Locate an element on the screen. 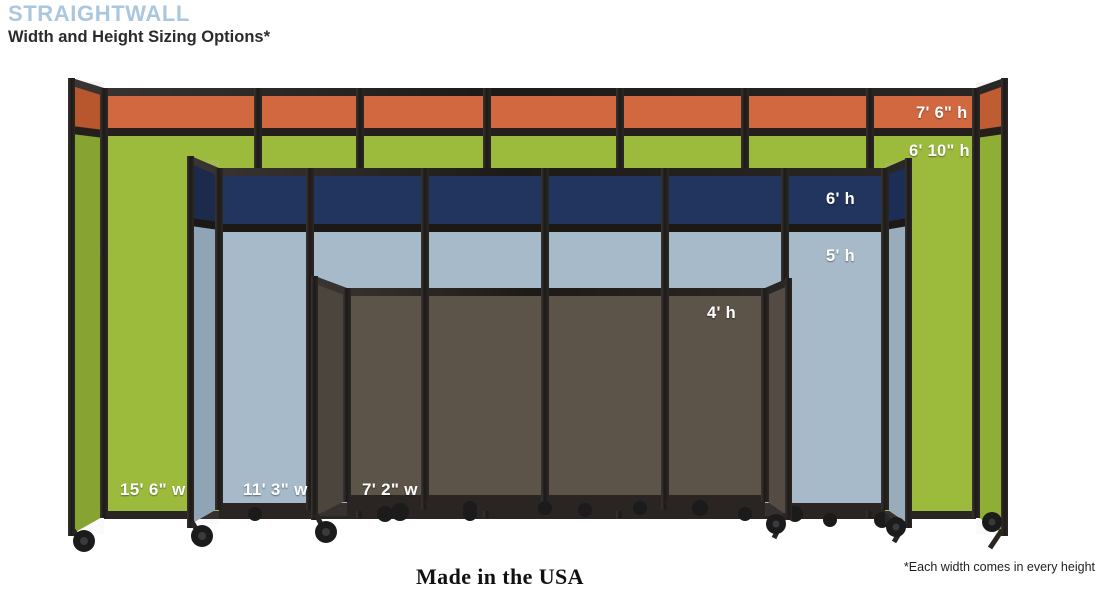 This screenshot has height=612, width=1103. rail-blue-top is located at coordinates (549, 166).